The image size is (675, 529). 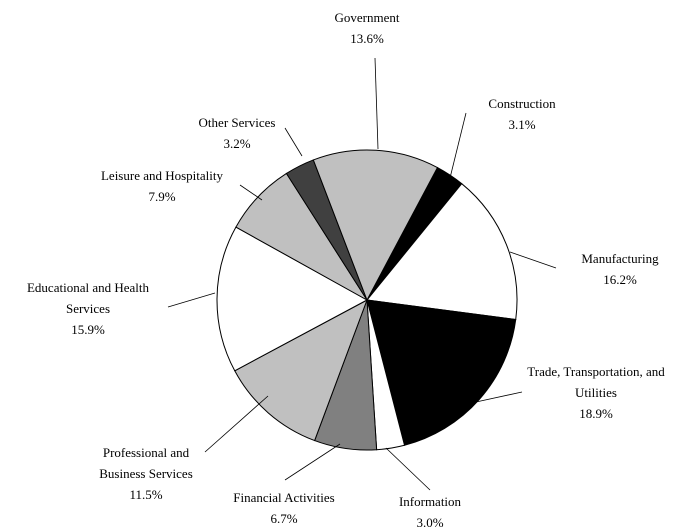 What do you see at coordinates (284, 518) in the screenshot?
I see `value-label: 6.7%` at bounding box center [284, 518].